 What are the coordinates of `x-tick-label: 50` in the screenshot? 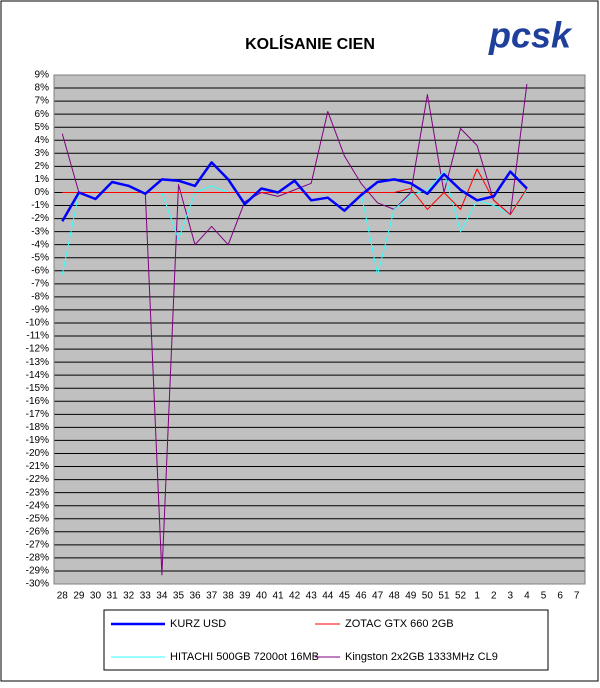 It's located at (428, 596).